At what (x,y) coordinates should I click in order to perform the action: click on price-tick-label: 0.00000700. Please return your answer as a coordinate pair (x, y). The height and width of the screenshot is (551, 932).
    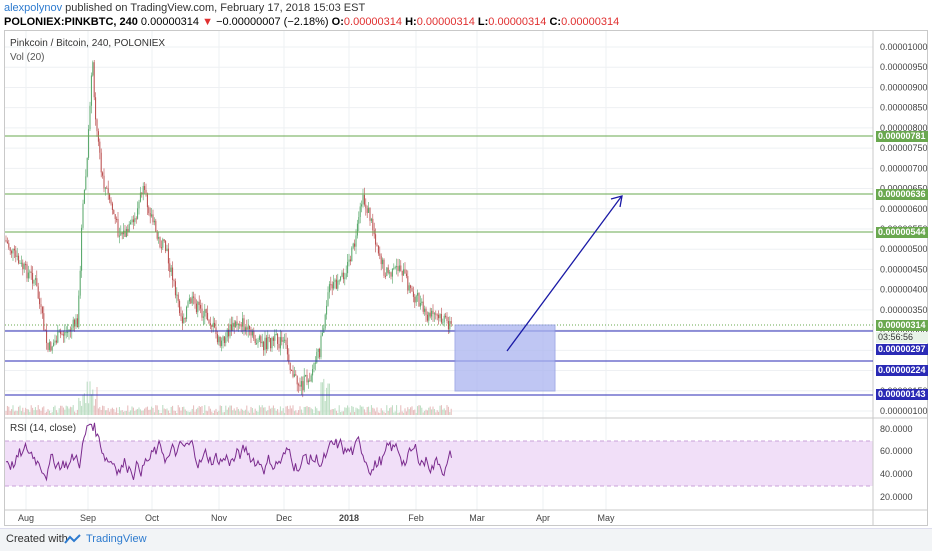
    Looking at the image, I should click on (904, 168).